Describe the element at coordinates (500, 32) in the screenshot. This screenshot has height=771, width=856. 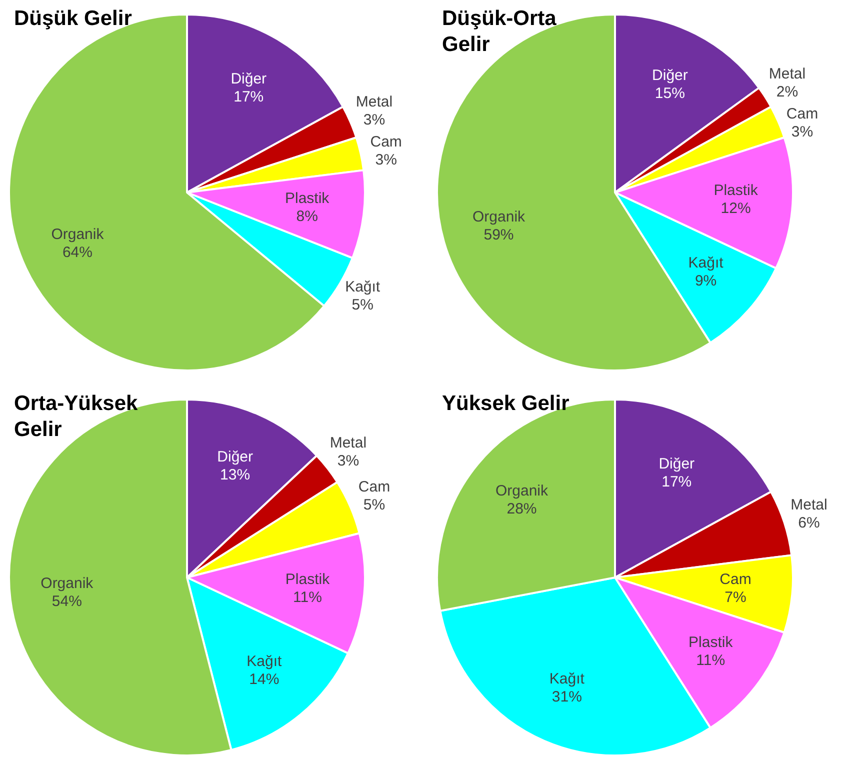
I see `chart-title: Düşük-Orta Gelir` at that location.